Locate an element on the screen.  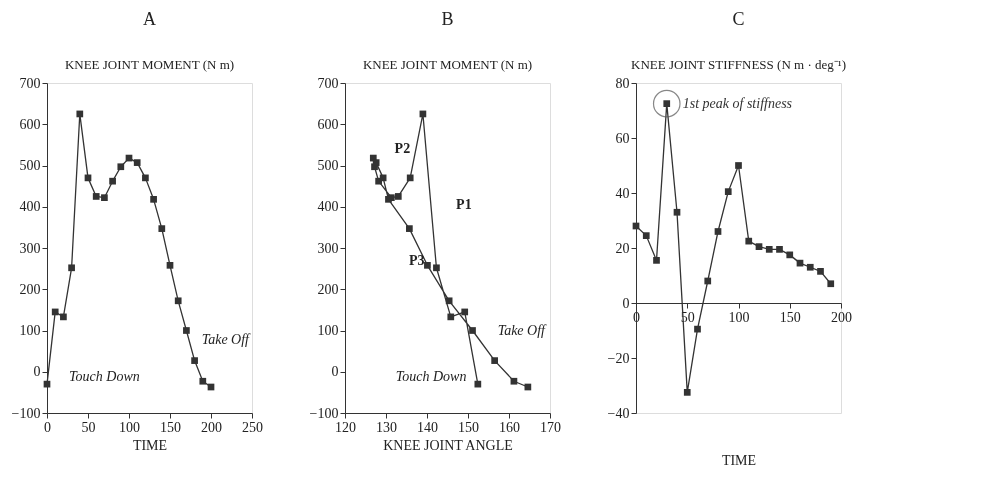
x-tick-label: 160 is located at coordinates (509, 427).